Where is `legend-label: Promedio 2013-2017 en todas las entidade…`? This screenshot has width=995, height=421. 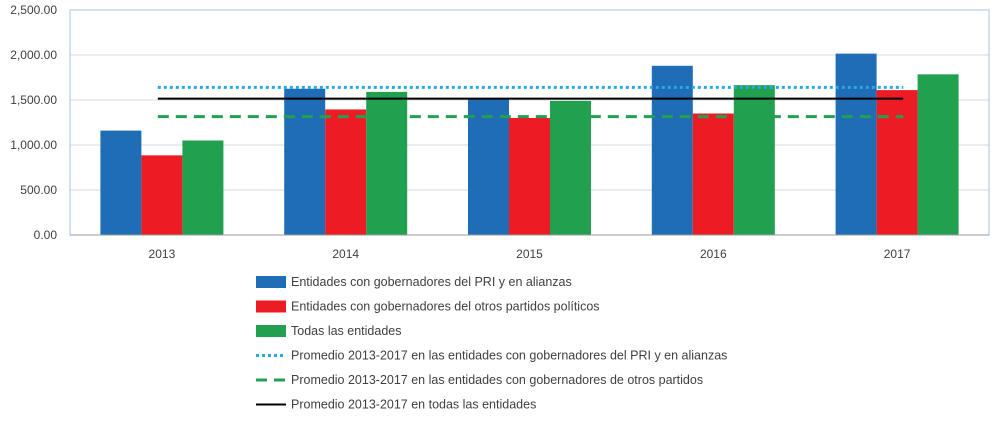 legend-label: Promedio 2013-2017 en todas las entidade… is located at coordinates (413, 405).